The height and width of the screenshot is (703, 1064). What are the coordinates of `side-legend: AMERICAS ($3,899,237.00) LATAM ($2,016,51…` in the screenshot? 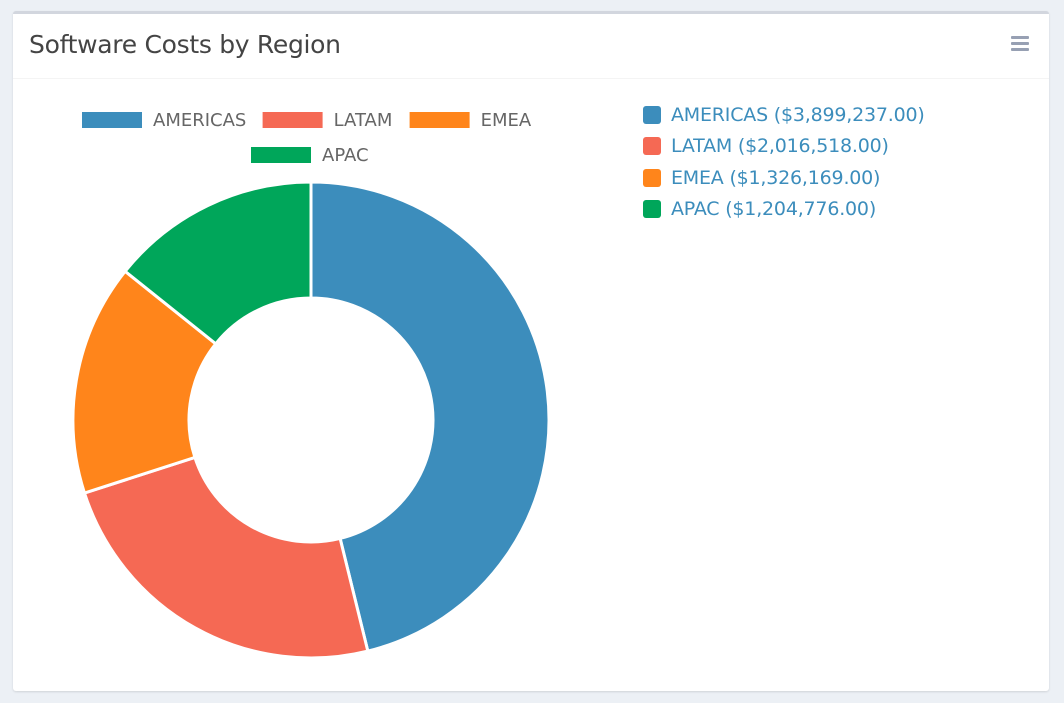 It's located at (784, 162).